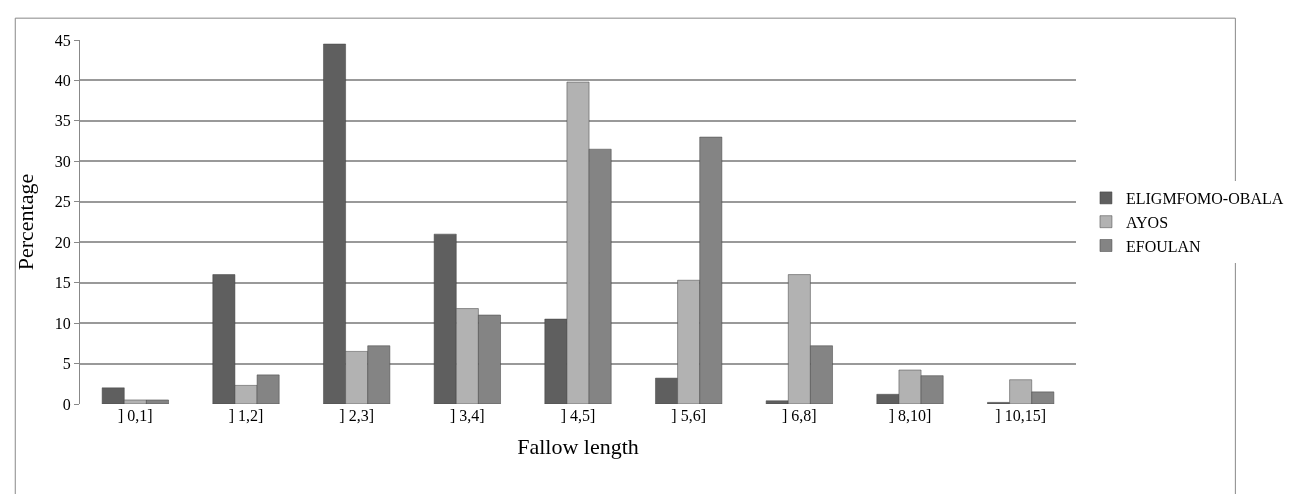 The image size is (1301, 494). I want to click on y-tick-label: 10, so click(62, 323).